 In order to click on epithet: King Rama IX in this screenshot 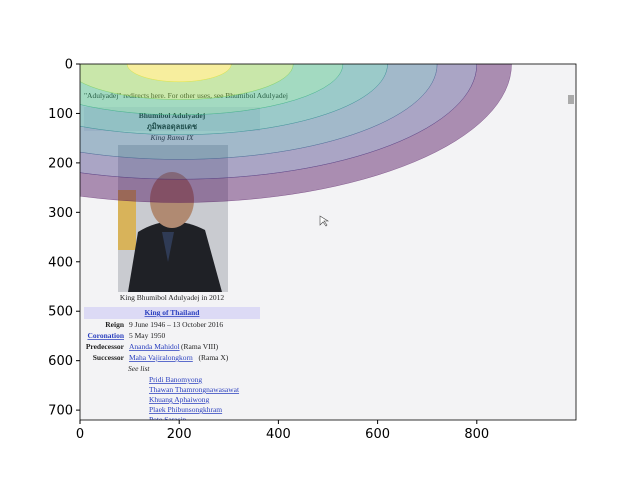, I will do `click(172, 137)`.